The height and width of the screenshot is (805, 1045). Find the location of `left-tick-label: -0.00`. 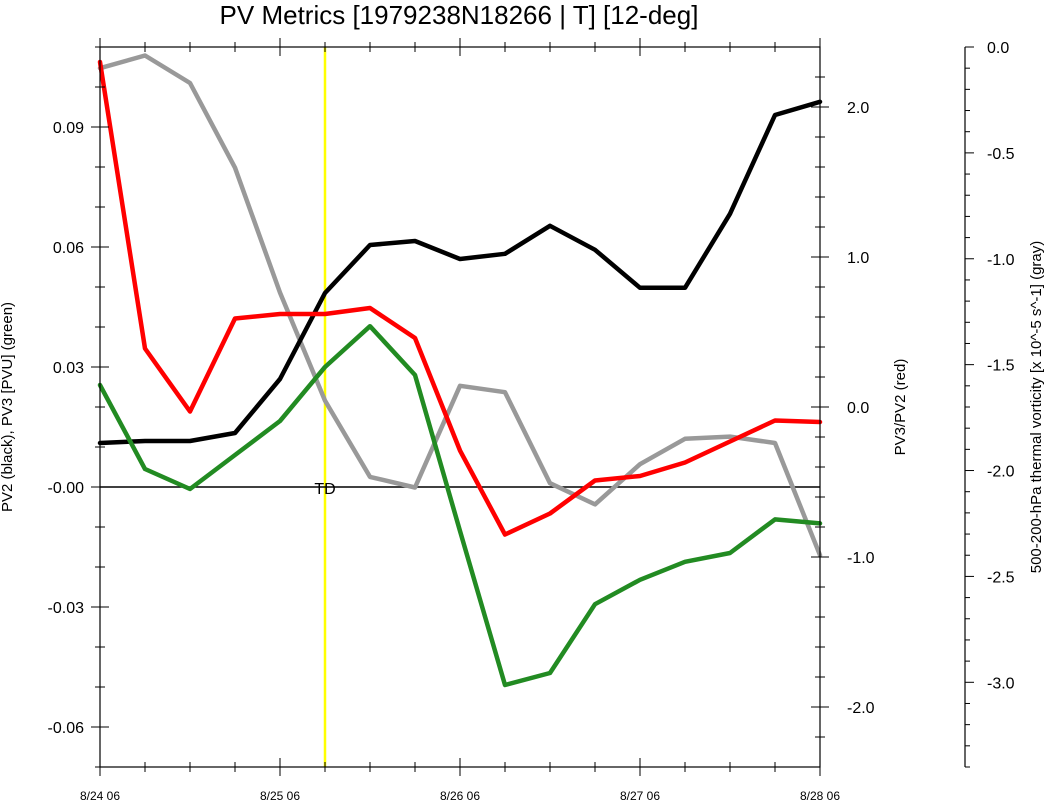

left-tick-label: -0.00 is located at coordinates (66, 488).